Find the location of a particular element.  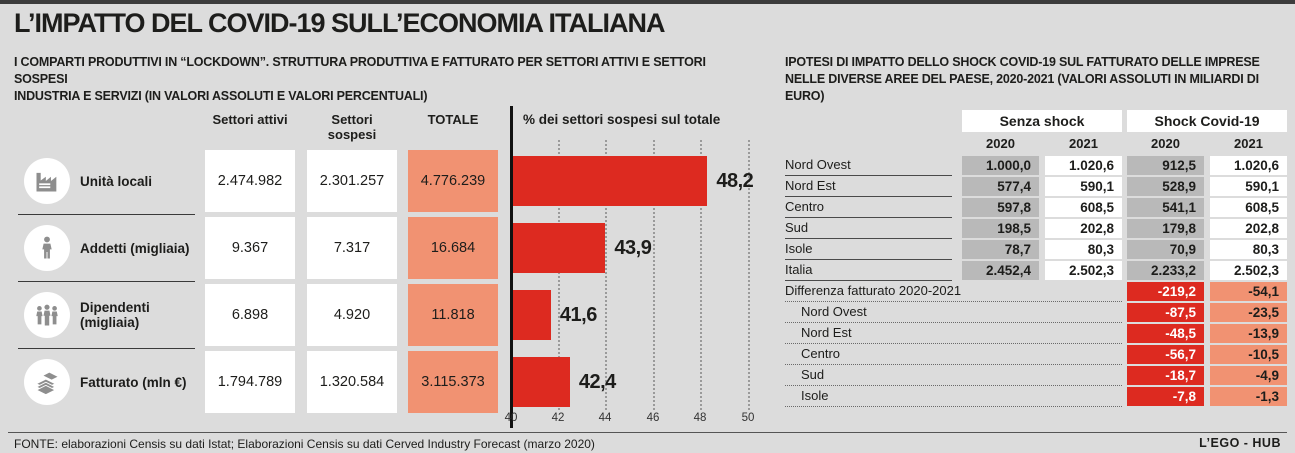

value-shock-2020: 912,5 is located at coordinates (1165, 165).